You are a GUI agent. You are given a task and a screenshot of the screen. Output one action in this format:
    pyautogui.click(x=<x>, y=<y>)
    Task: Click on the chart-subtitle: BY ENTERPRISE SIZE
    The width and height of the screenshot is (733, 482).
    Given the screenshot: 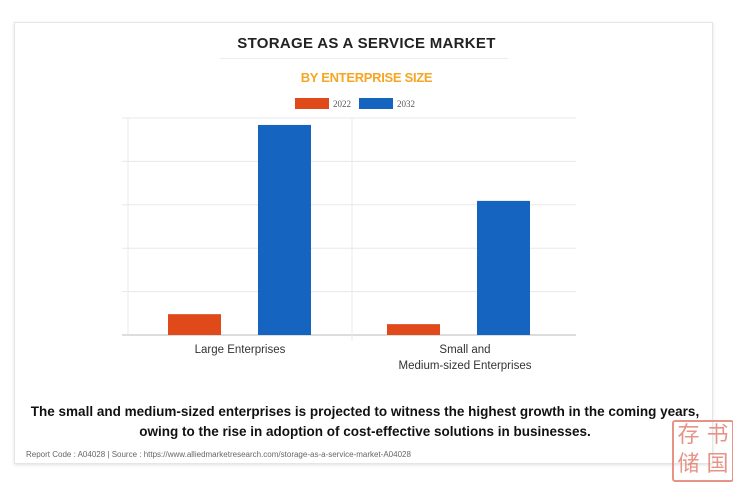 What is the action you would take?
    pyautogui.click(x=366, y=77)
    